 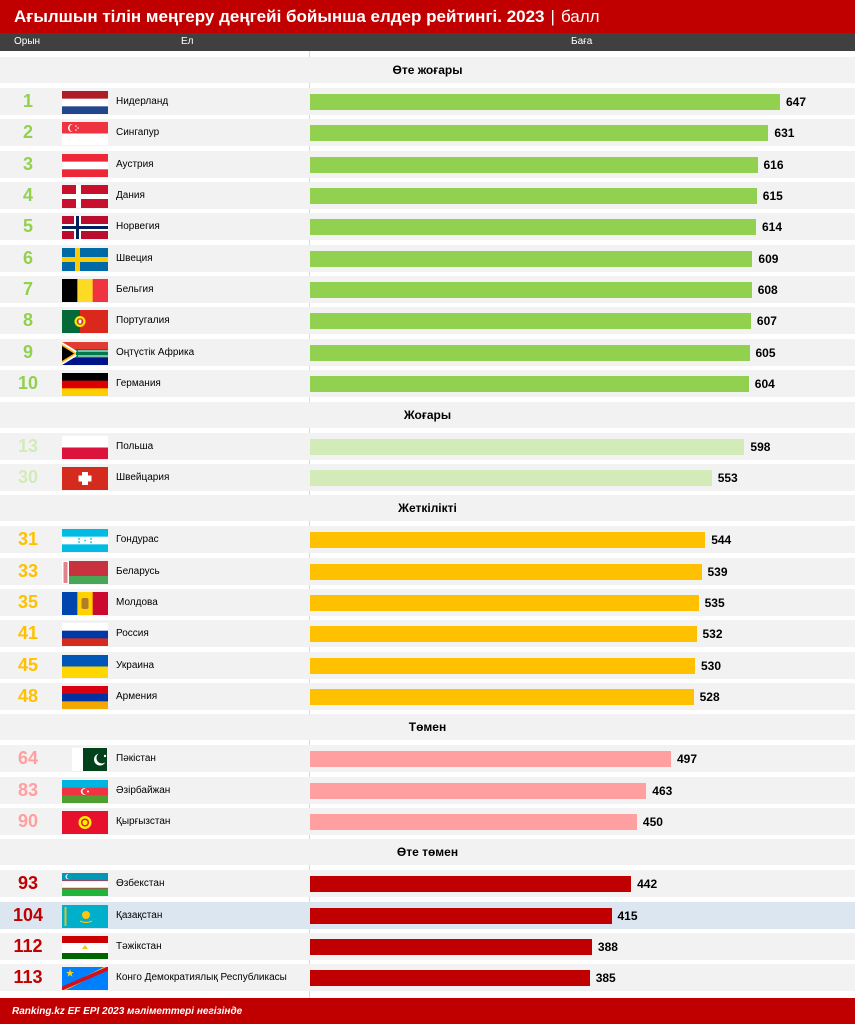 I want to click on country-name: Швеция, so click(x=134, y=258).